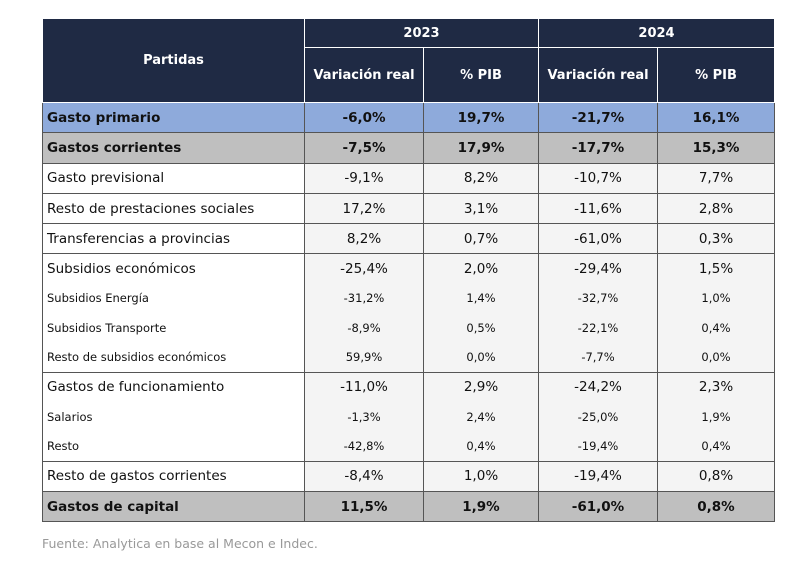 The height and width of the screenshot is (566, 800). I want to click on cell: -42,8%, so click(364, 446).